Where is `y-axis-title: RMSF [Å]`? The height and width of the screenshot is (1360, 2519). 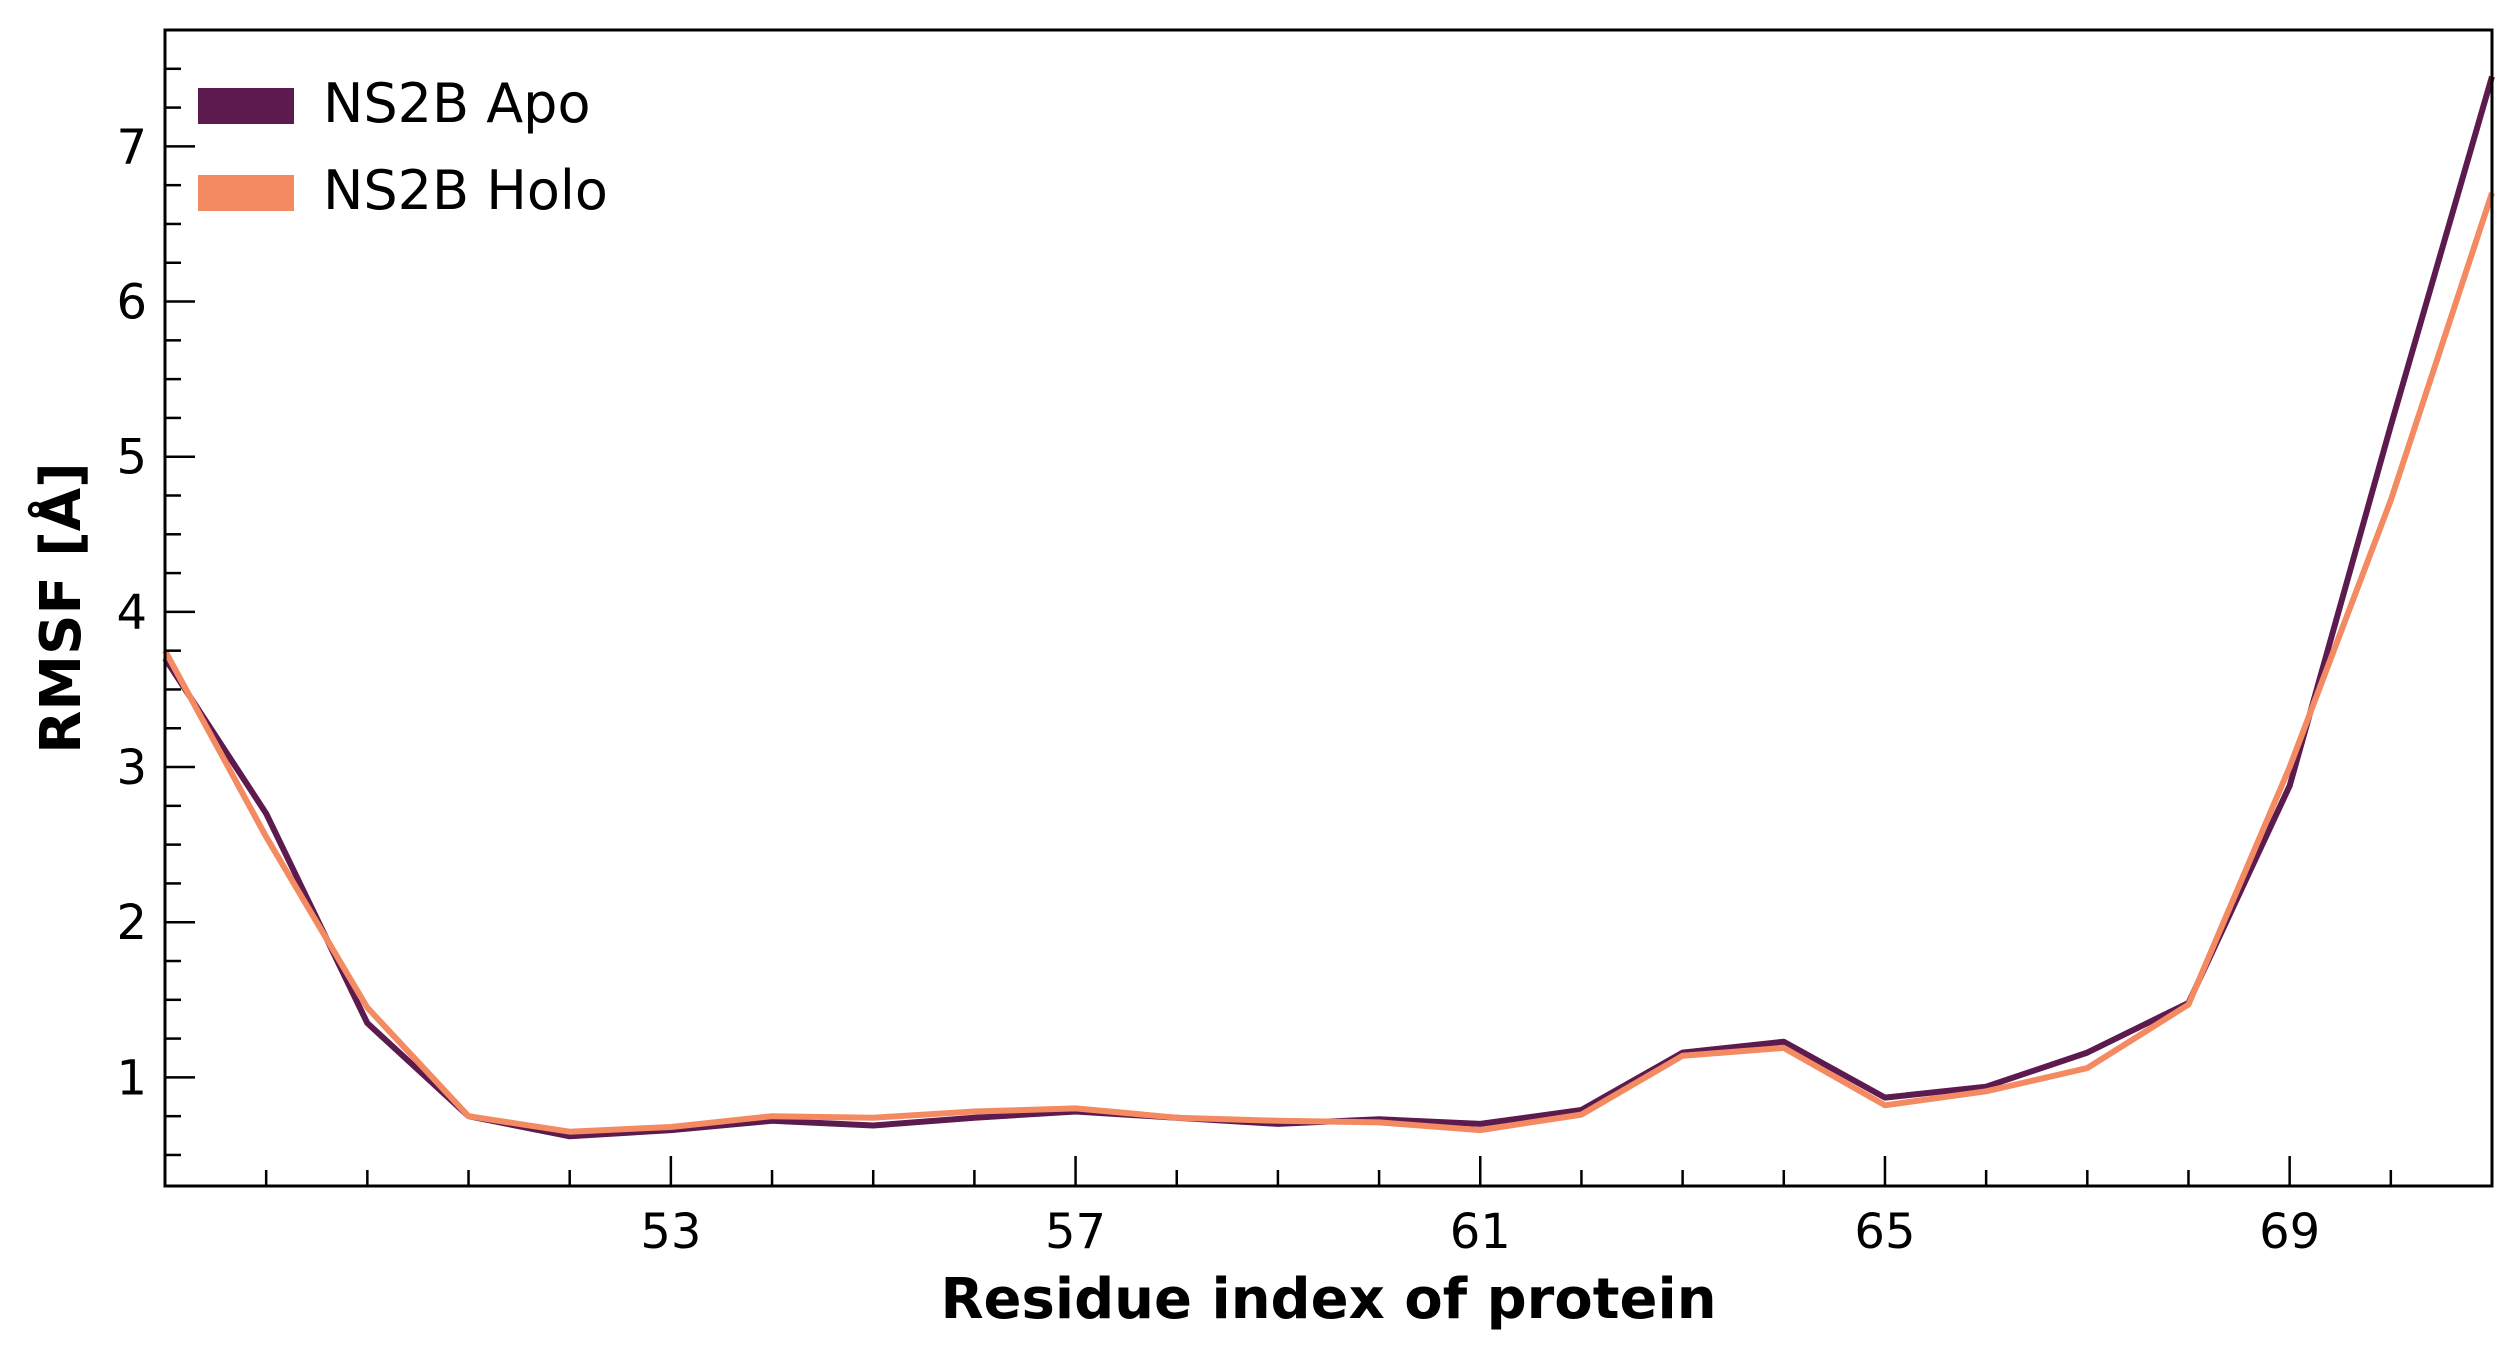
y-axis-title: RMSF [Å] is located at coordinates (61, 607).